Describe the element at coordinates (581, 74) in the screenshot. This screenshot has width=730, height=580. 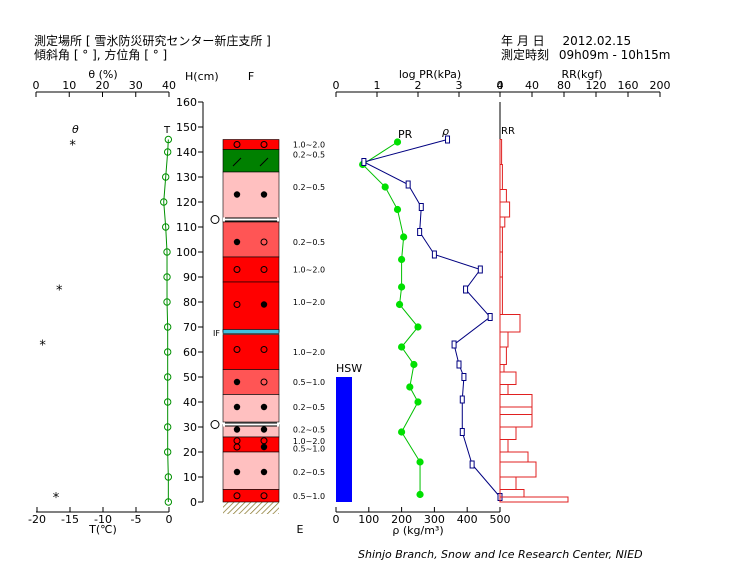
I see `rr-axis-title: RR(kgf)` at that location.